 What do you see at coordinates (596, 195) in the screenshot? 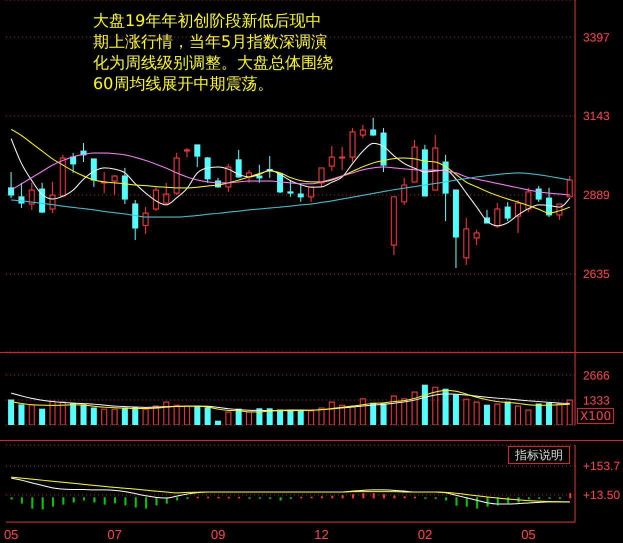
I see `y-tick-label: 2889` at bounding box center [596, 195].